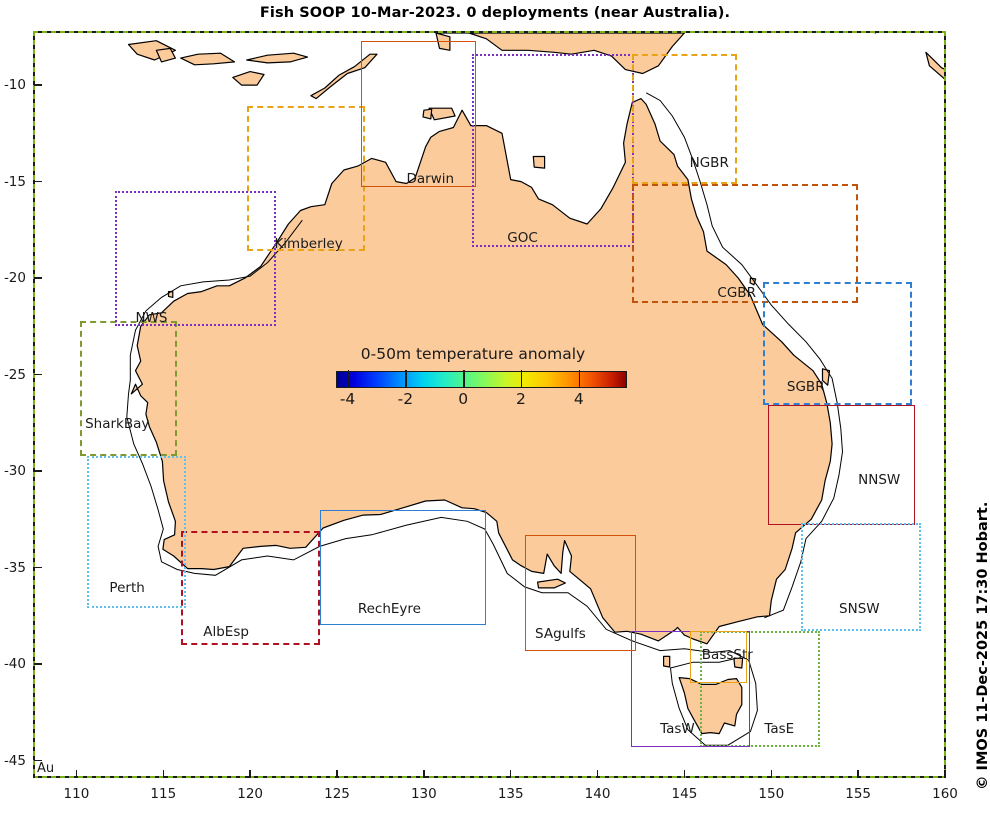  Describe the element at coordinates (580, 592) in the screenshot. I see `region-box-sagulfs` at that location.